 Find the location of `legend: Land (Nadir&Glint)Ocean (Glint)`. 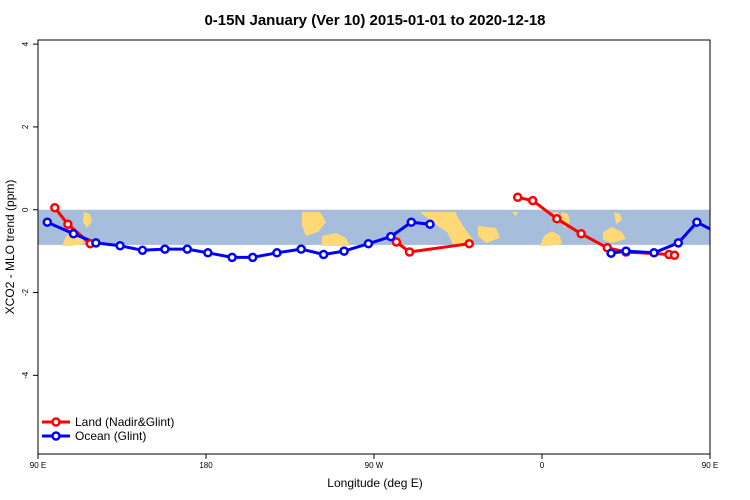

legend: Land (Nadir&Glint)Ocean (Glint) is located at coordinates (108, 429).